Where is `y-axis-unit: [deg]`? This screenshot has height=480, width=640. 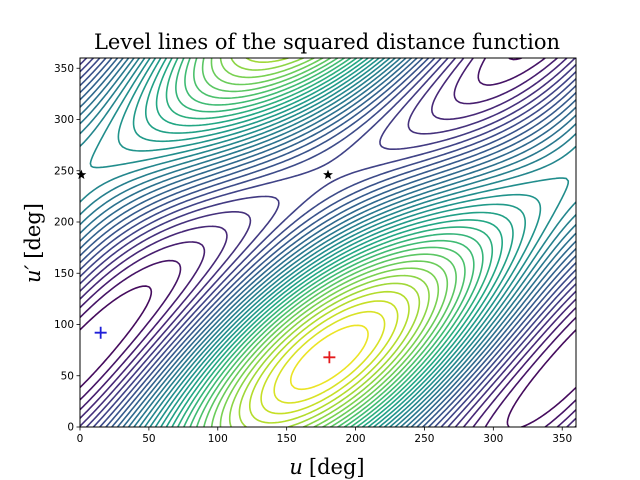 y-axis-unit: [deg] is located at coordinates (33, 231).